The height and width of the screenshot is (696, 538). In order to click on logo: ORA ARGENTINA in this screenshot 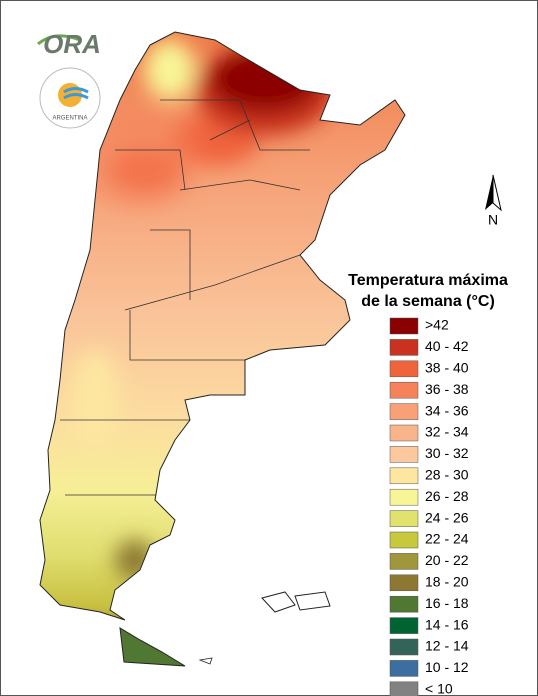, I will do `click(69, 79)`.